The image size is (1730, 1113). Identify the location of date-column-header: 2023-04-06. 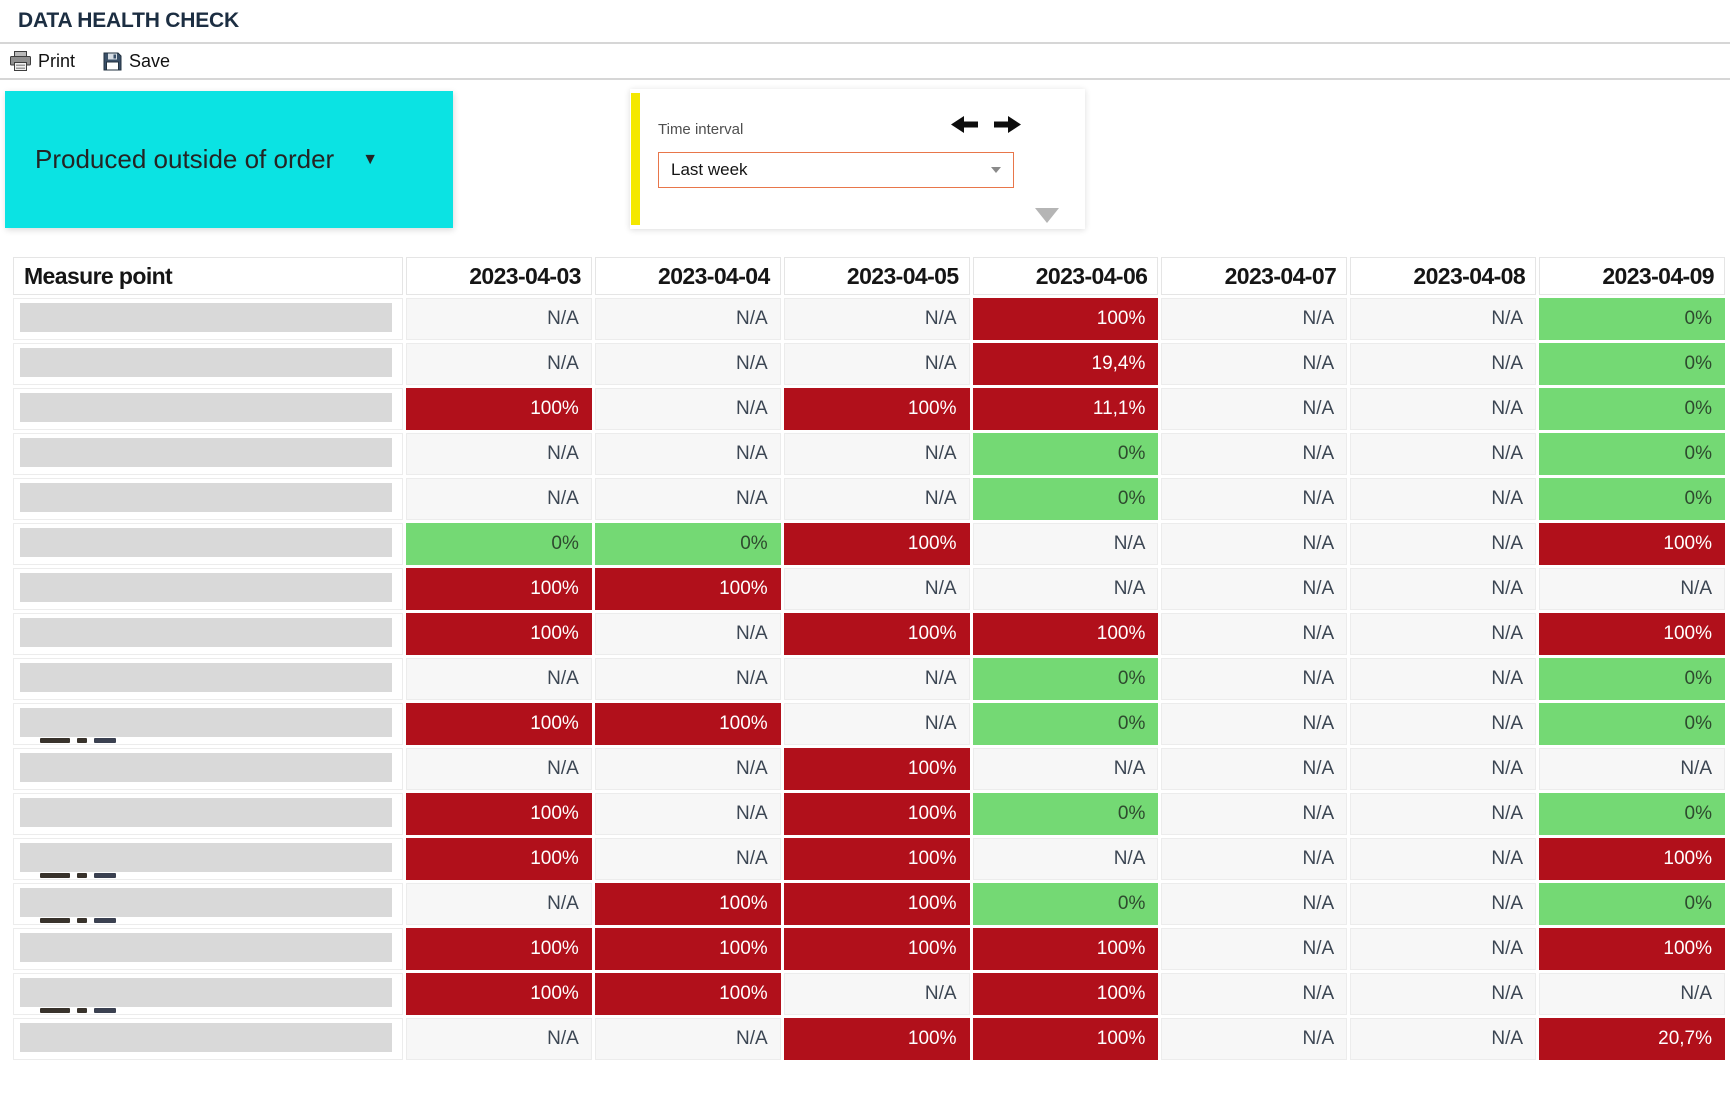
(1065, 276).